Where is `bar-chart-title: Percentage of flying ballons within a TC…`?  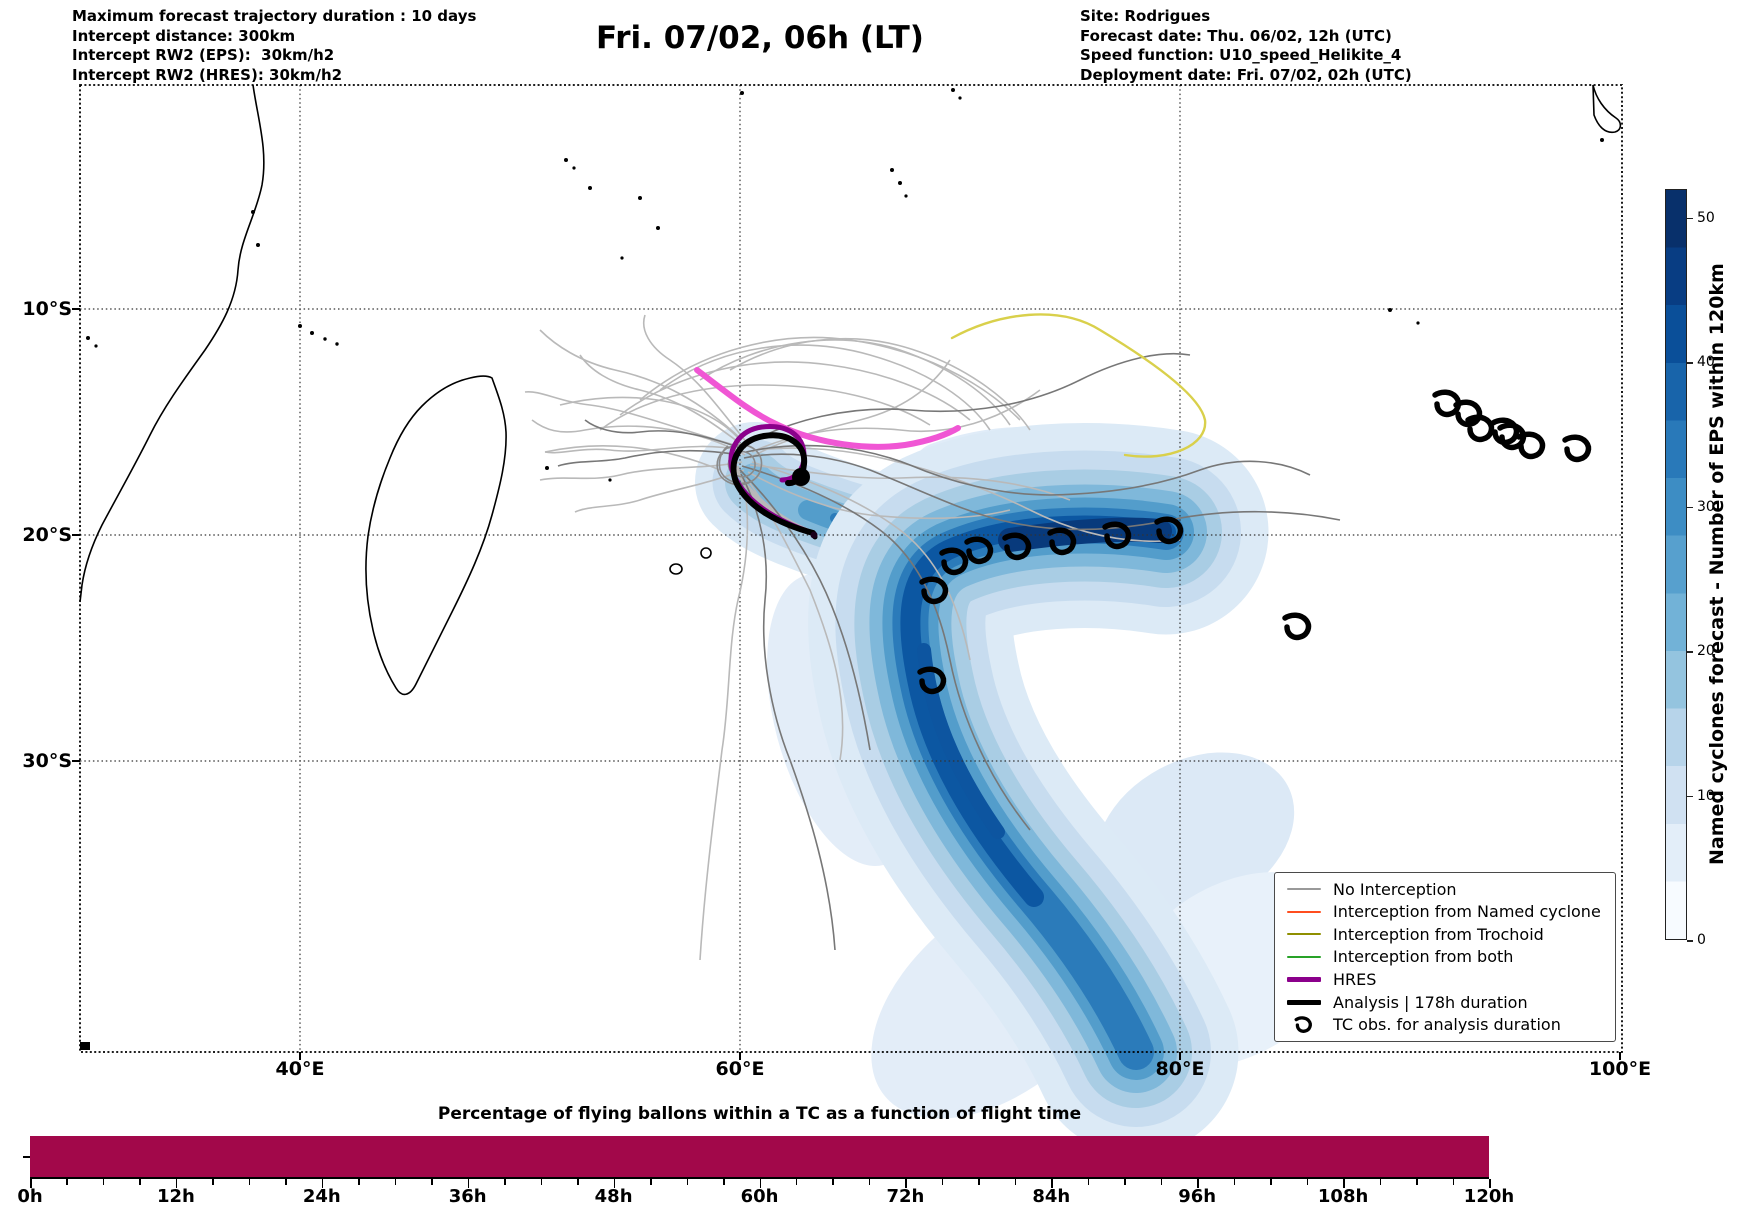
bar-chart-title: Percentage of flying ballons within a TC… is located at coordinates (759, 1114).